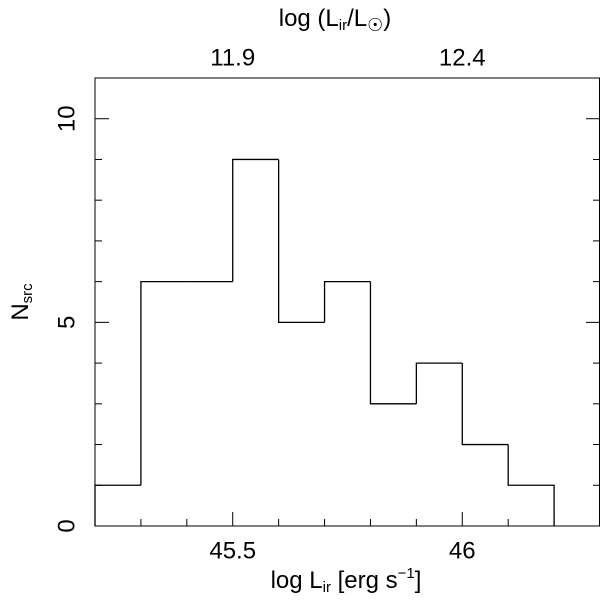 The image size is (600, 604). Describe the element at coordinates (462, 57) in the screenshot. I see `top-tick-label: 12.4` at that location.